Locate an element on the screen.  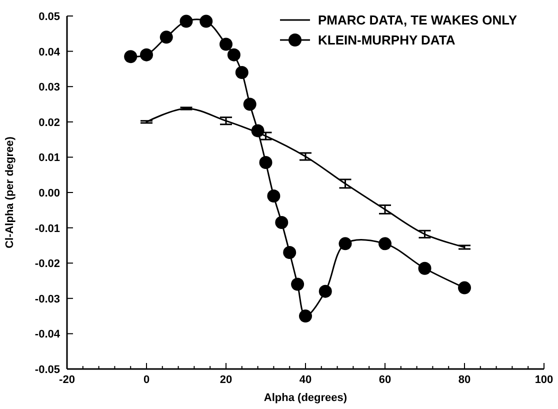
legend-label: KLEIN-MURPHY DATA is located at coordinates (387, 40).